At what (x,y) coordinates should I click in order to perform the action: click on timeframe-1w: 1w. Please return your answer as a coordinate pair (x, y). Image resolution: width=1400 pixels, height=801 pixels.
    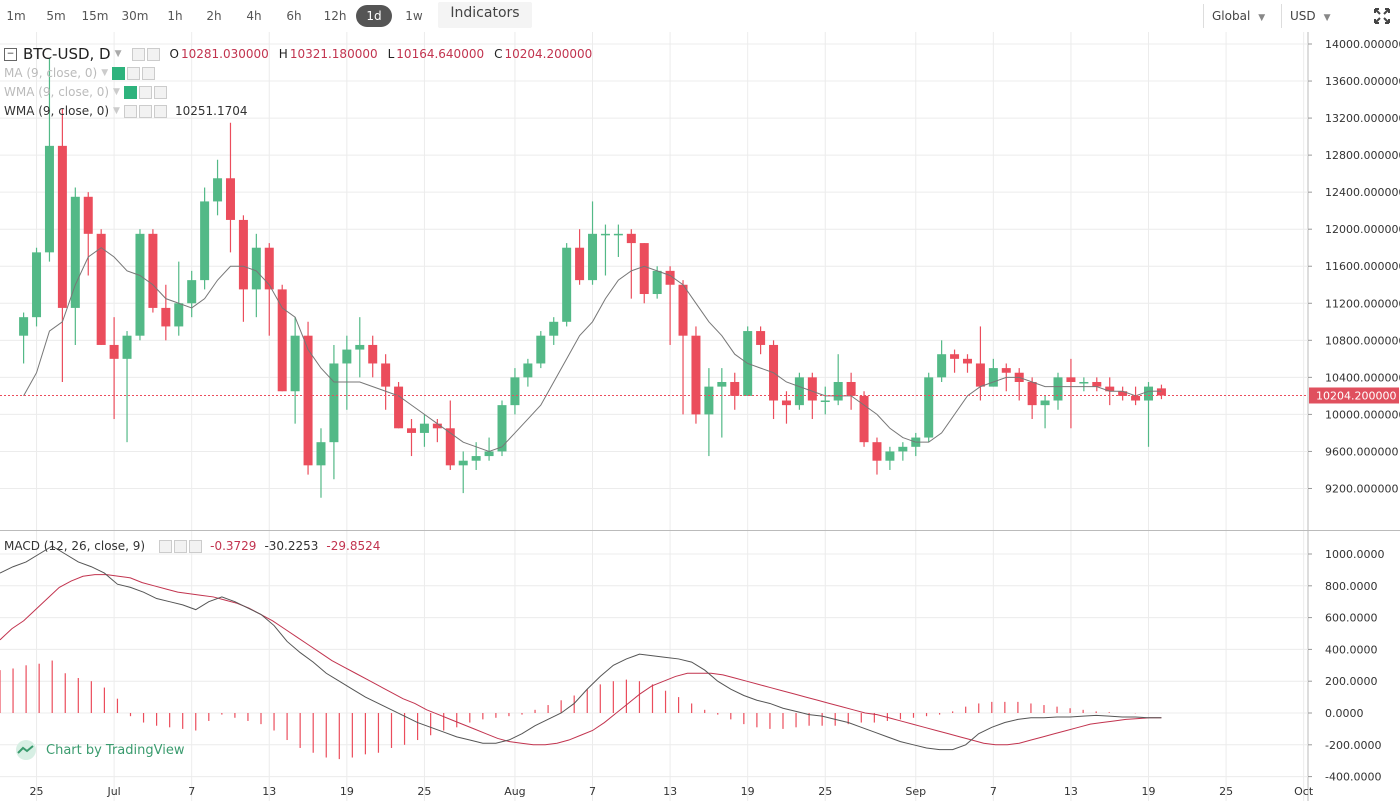
    Looking at the image, I should click on (414, 16).